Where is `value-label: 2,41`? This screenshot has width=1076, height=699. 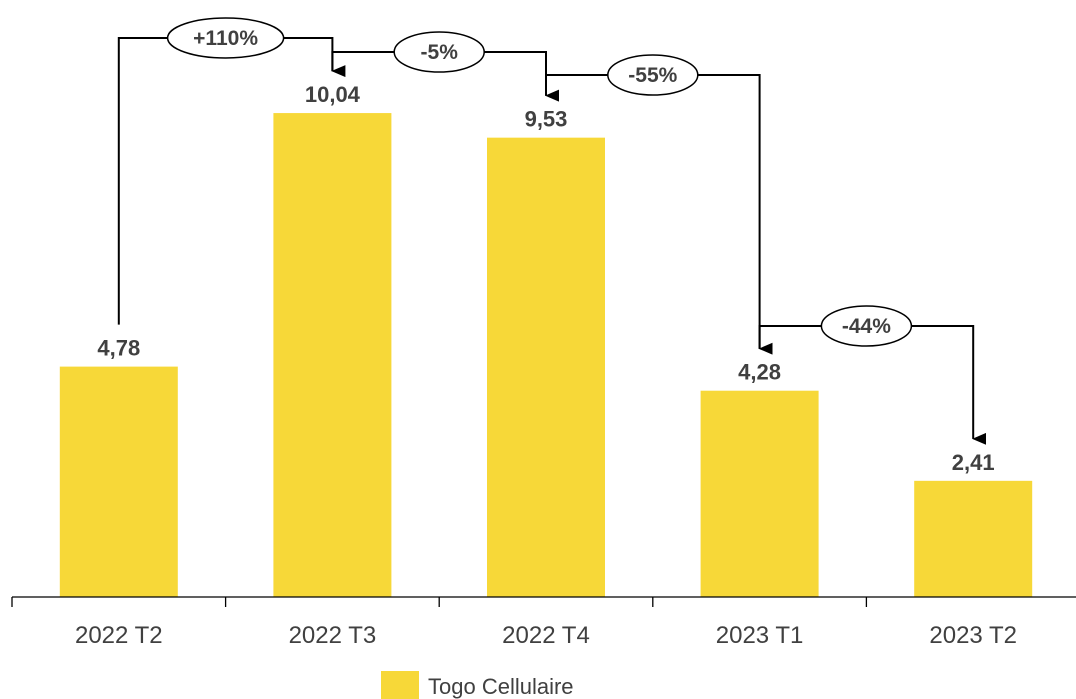 value-label: 2,41 is located at coordinates (973, 462).